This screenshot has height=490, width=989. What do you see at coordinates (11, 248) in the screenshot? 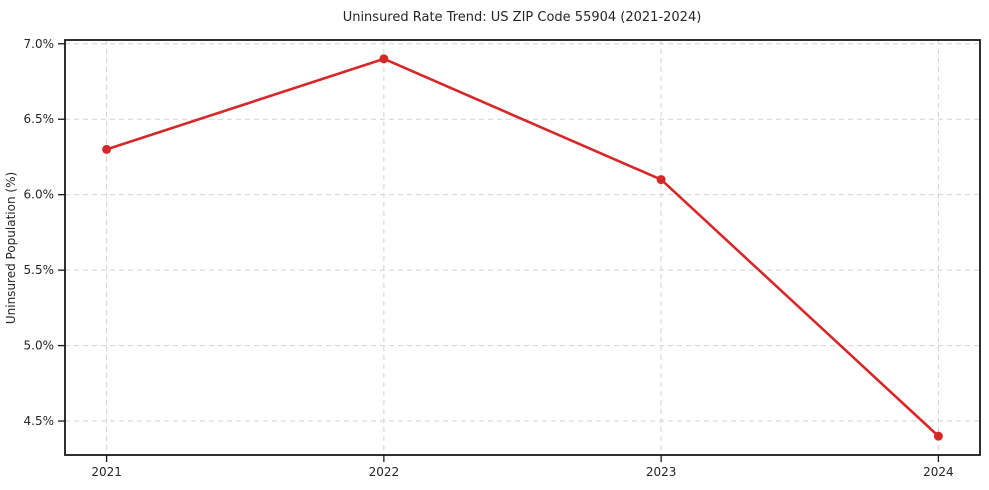
I see `y-axis-label: Uninsured Population (%)` at bounding box center [11, 248].